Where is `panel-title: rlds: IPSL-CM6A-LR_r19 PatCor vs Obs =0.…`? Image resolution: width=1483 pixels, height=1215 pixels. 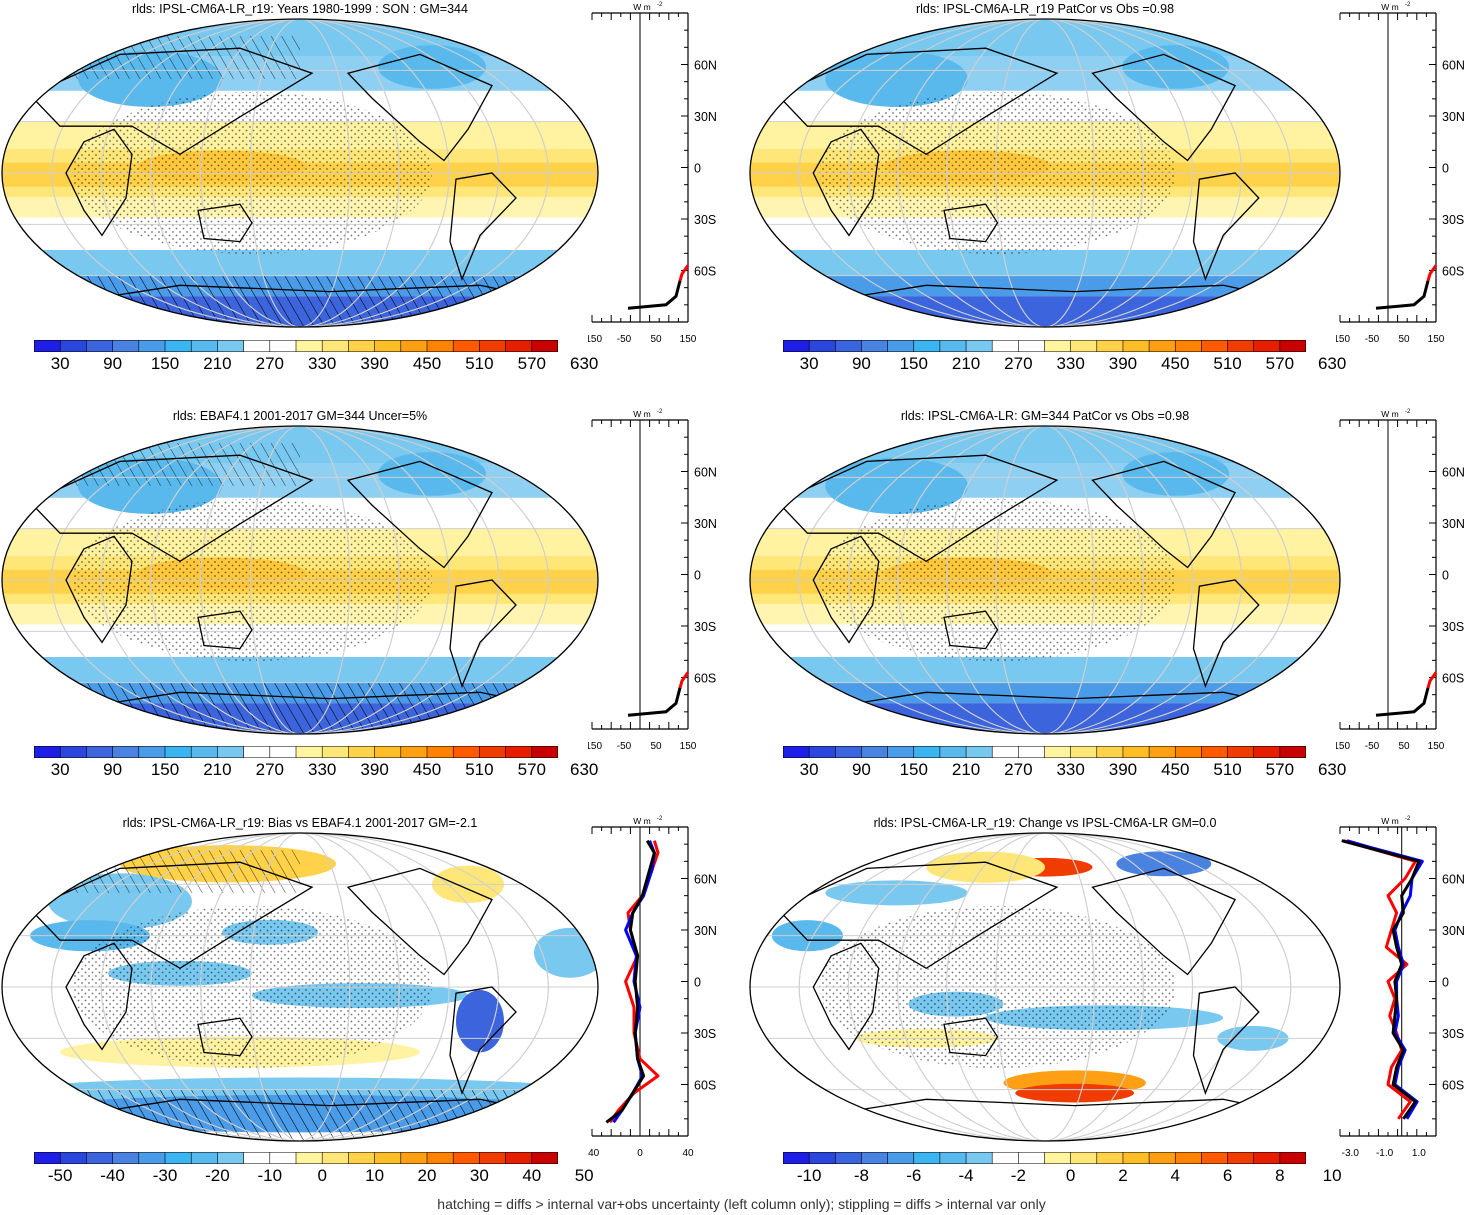 panel-title: rlds: IPSL-CM6A-LR_r19 PatCor vs Obs =0.… is located at coordinates (1045, 9).